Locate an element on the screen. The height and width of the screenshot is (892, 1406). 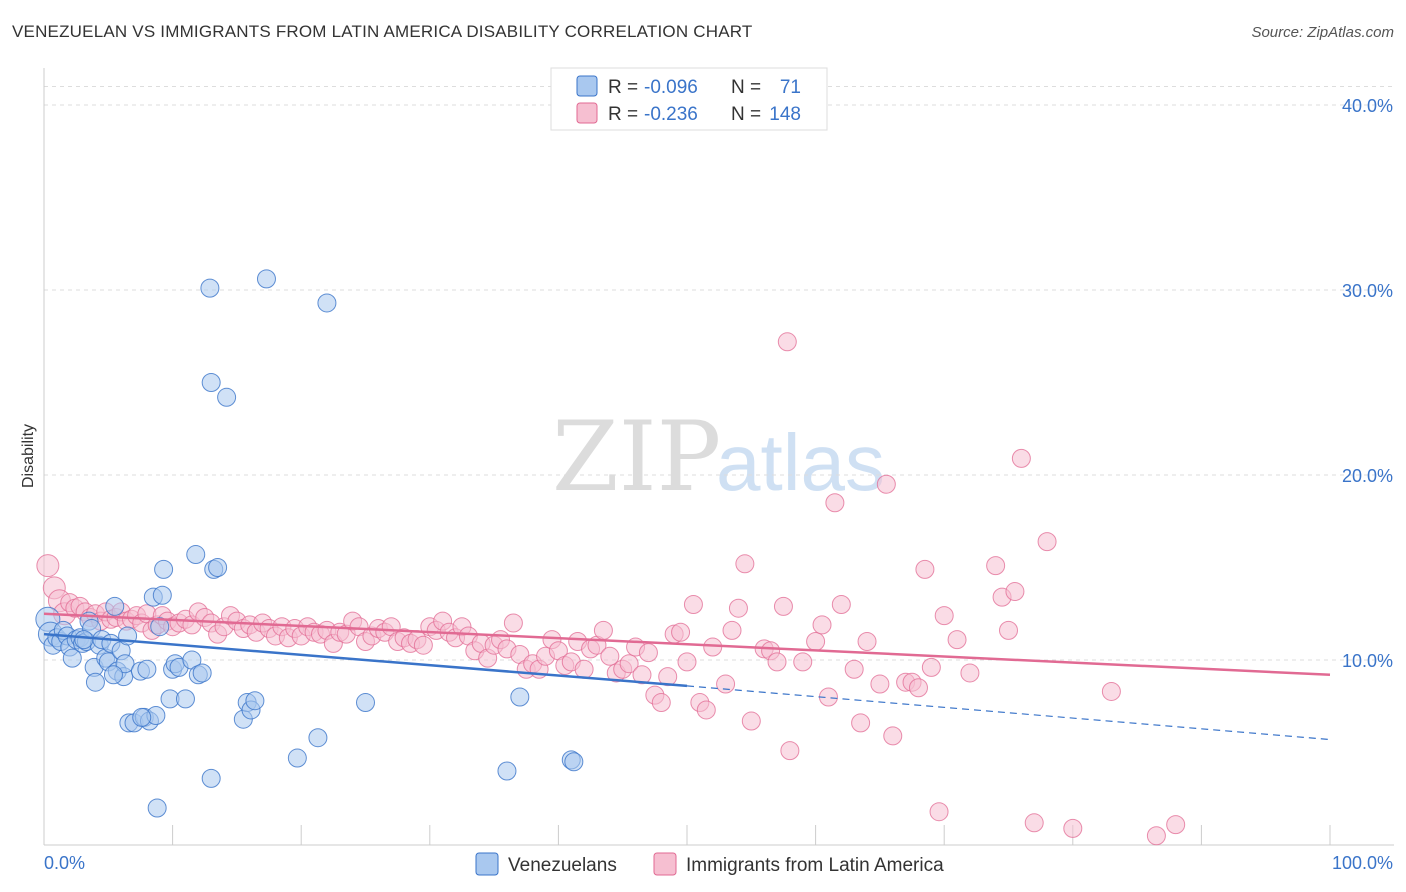
legend-box: R = -0.096 N = 71 R = -0.236 N = 148 is located at coordinates (689, 99).